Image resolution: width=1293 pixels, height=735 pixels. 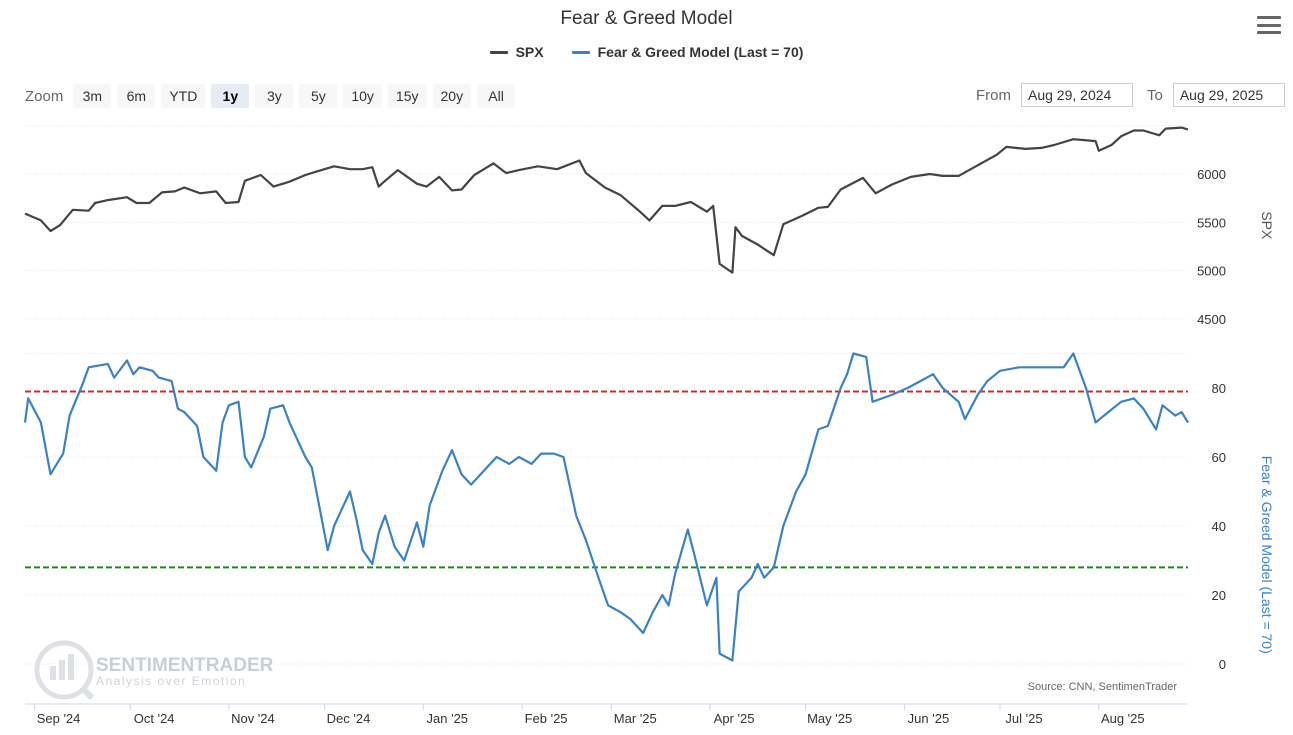 What do you see at coordinates (1222, 664) in the screenshot?
I see `y-tick-label-p1-0: 0` at bounding box center [1222, 664].